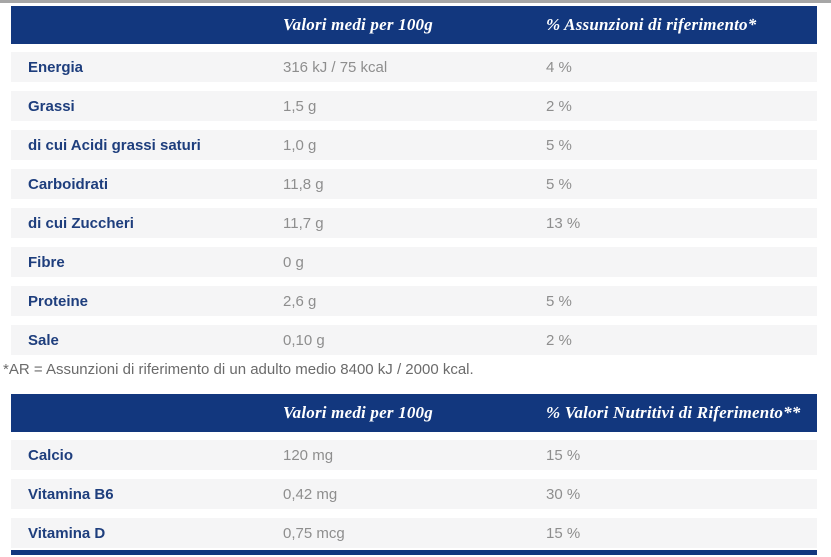 This screenshot has width=831, height=557. Describe the element at coordinates (114, 145) in the screenshot. I see `row-label: di cui Acidi grassi saturi` at that location.